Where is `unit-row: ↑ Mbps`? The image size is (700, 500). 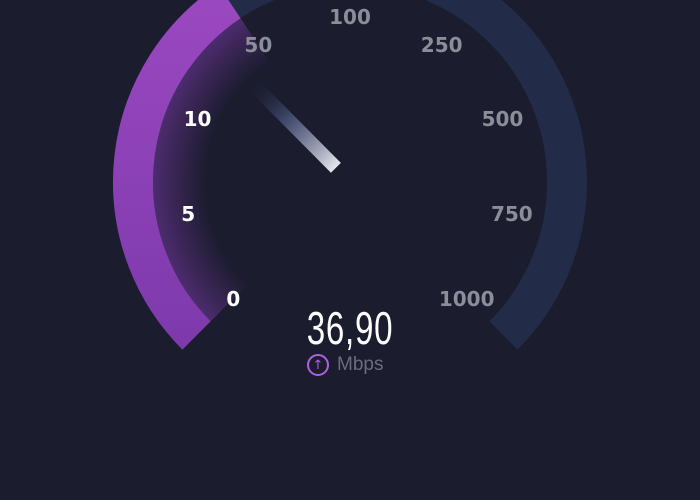
unit-row: ↑ Mbps is located at coordinates (345, 365).